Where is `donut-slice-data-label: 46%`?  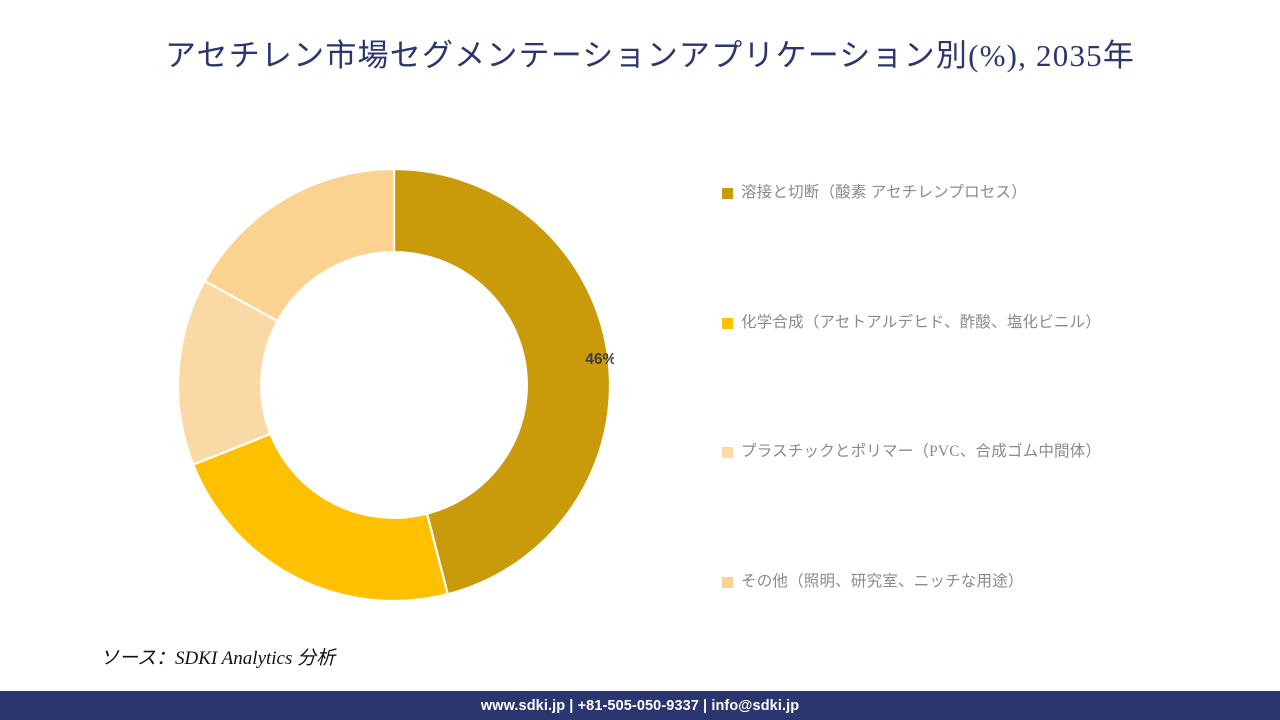 donut-slice-data-label: 46% is located at coordinates (599, 359).